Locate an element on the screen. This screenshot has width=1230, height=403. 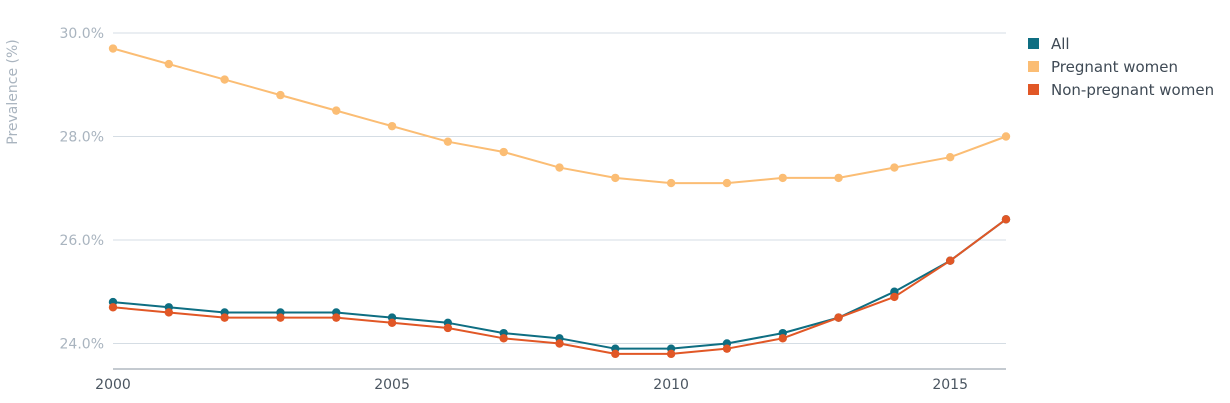
x-tick-label: 2000 is located at coordinates (113, 385).